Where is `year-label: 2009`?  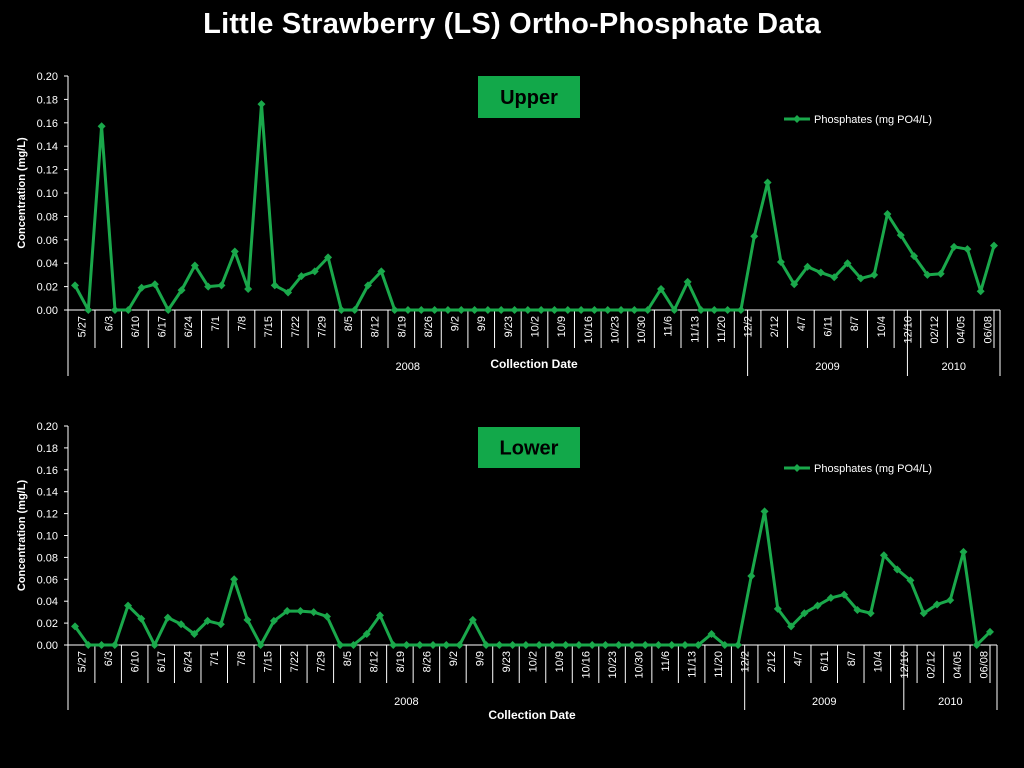 year-label: 2009 is located at coordinates (827, 367).